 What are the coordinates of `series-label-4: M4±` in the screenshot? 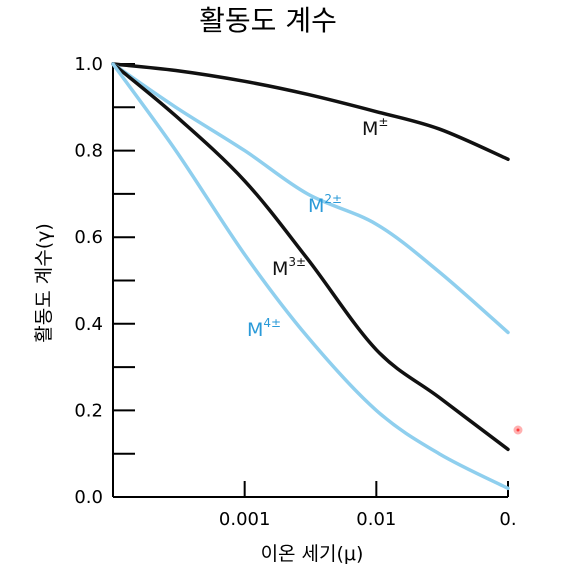 It's located at (264, 328).